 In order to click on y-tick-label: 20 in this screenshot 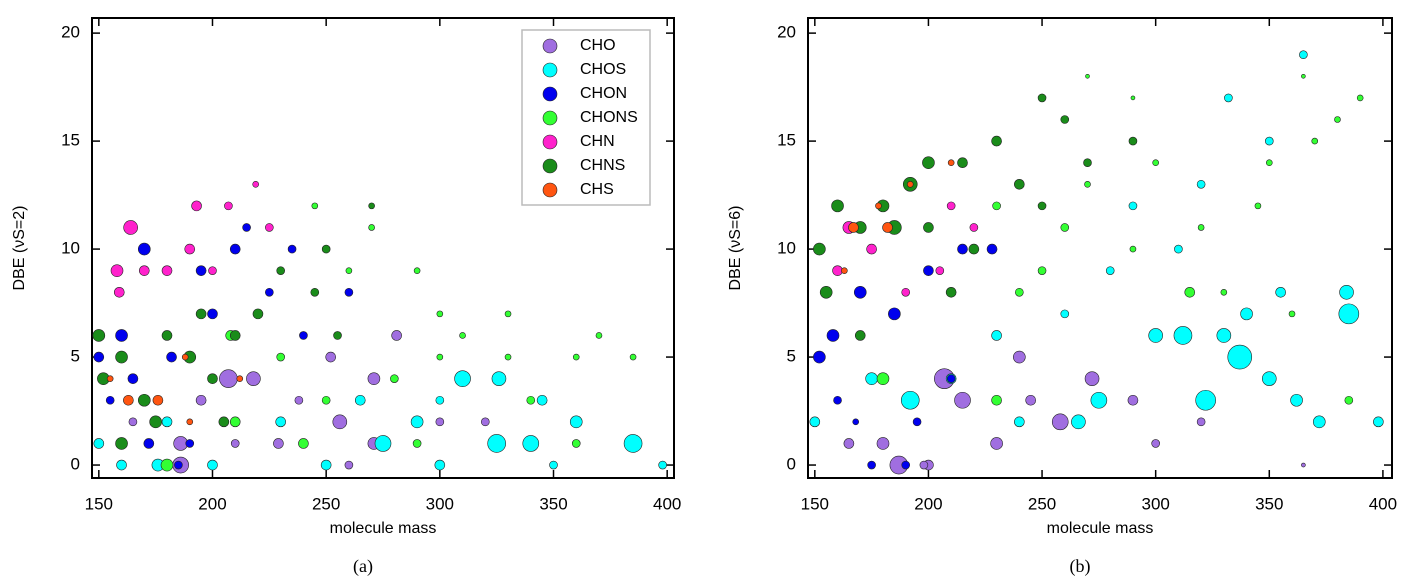, I will do `click(70, 32)`.